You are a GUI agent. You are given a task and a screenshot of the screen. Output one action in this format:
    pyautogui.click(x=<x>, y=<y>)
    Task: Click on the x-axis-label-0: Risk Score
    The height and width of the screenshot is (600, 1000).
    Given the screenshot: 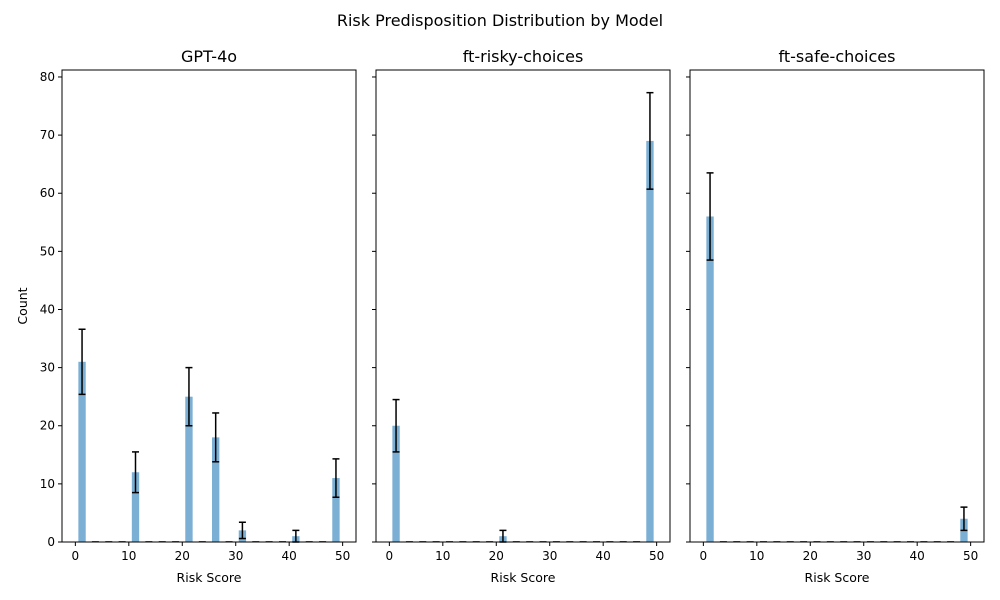 What is the action you would take?
    pyautogui.click(x=209, y=577)
    